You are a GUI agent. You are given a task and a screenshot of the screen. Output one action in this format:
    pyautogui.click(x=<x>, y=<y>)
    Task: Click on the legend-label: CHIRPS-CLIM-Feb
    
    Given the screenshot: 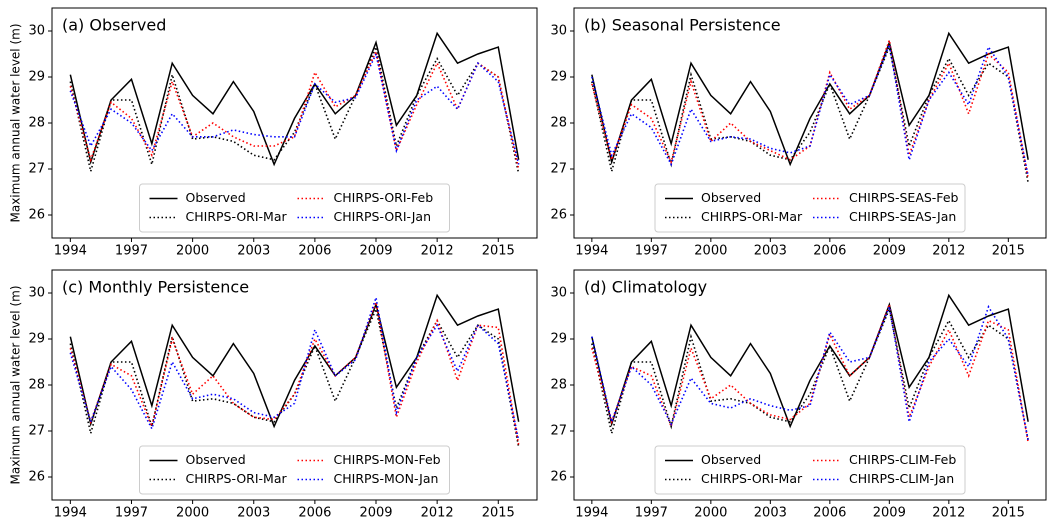 What is the action you would take?
    pyautogui.click(x=902, y=459)
    